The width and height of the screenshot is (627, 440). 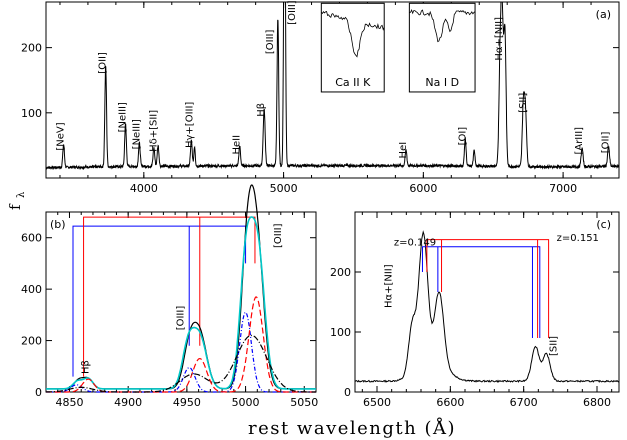 I want to click on line-annotation: [NeV], so click(x=61, y=136).